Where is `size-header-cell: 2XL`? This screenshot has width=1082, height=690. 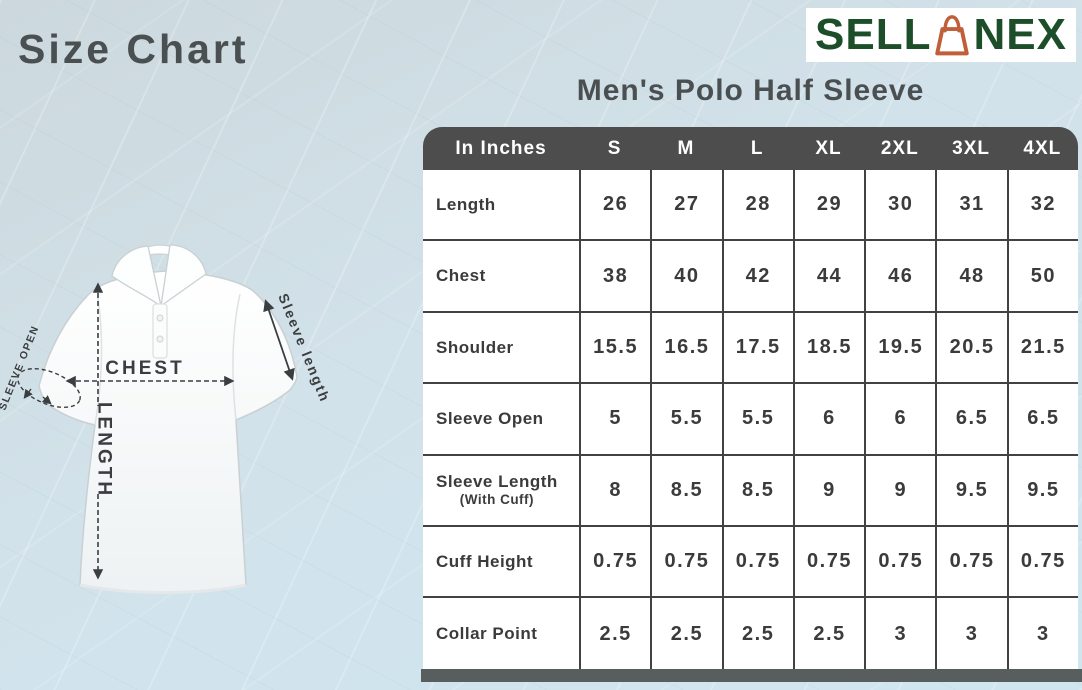 size-header-cell: 2XL is located at coordinates (899, 148).